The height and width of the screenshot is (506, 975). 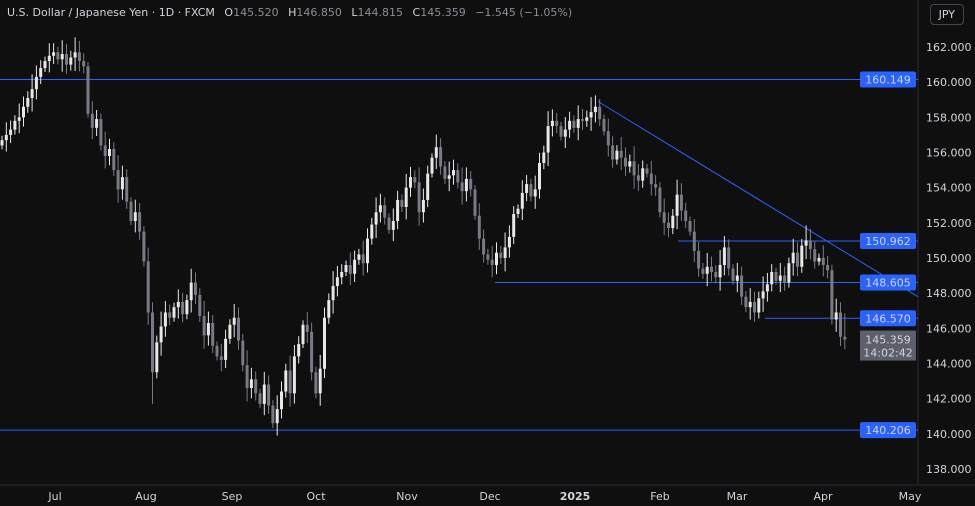 I want to click on x-tick-label: Mar, so click(x=737, y=496).